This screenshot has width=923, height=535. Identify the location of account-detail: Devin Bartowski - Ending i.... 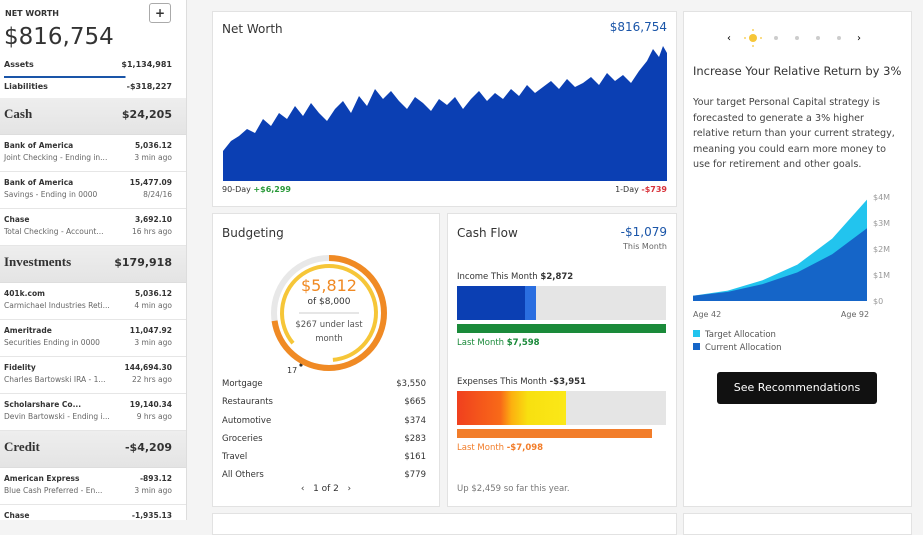
(57, 416).